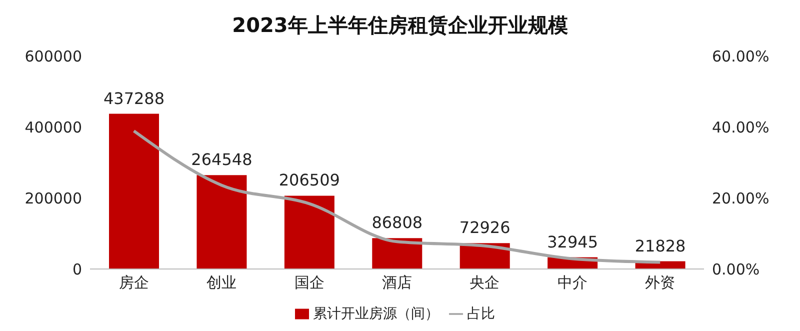  I want to click on x-tick-label: 房企, so click(133, 283).